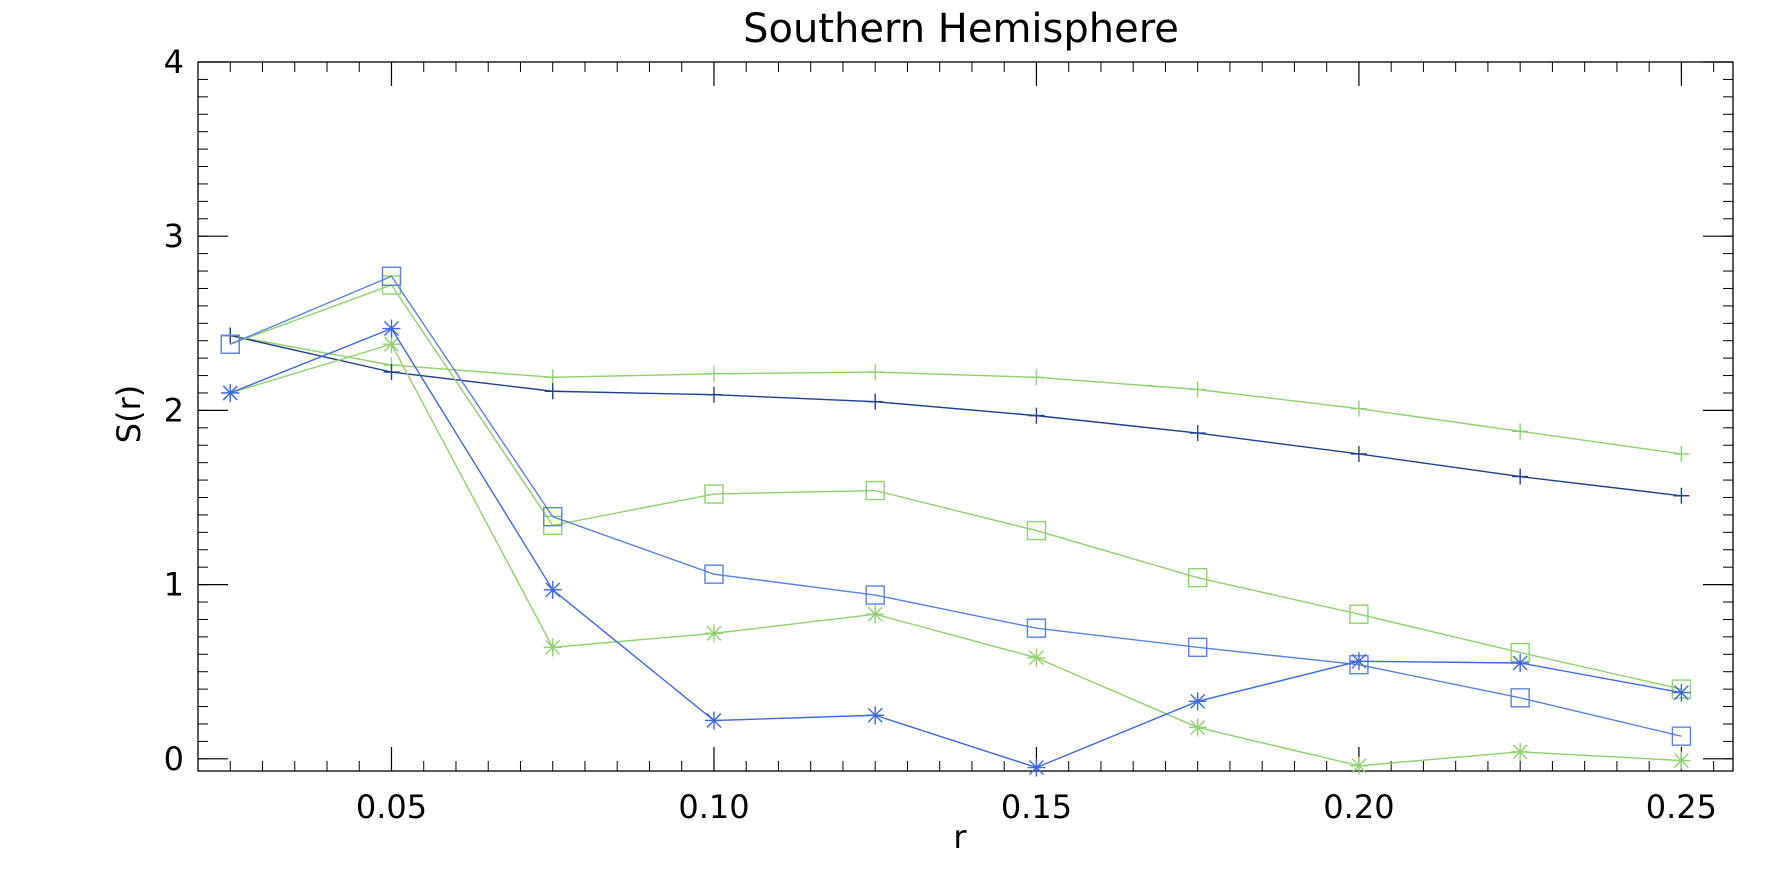  I want to click on y-tick-label: 1, so click(174, 585).